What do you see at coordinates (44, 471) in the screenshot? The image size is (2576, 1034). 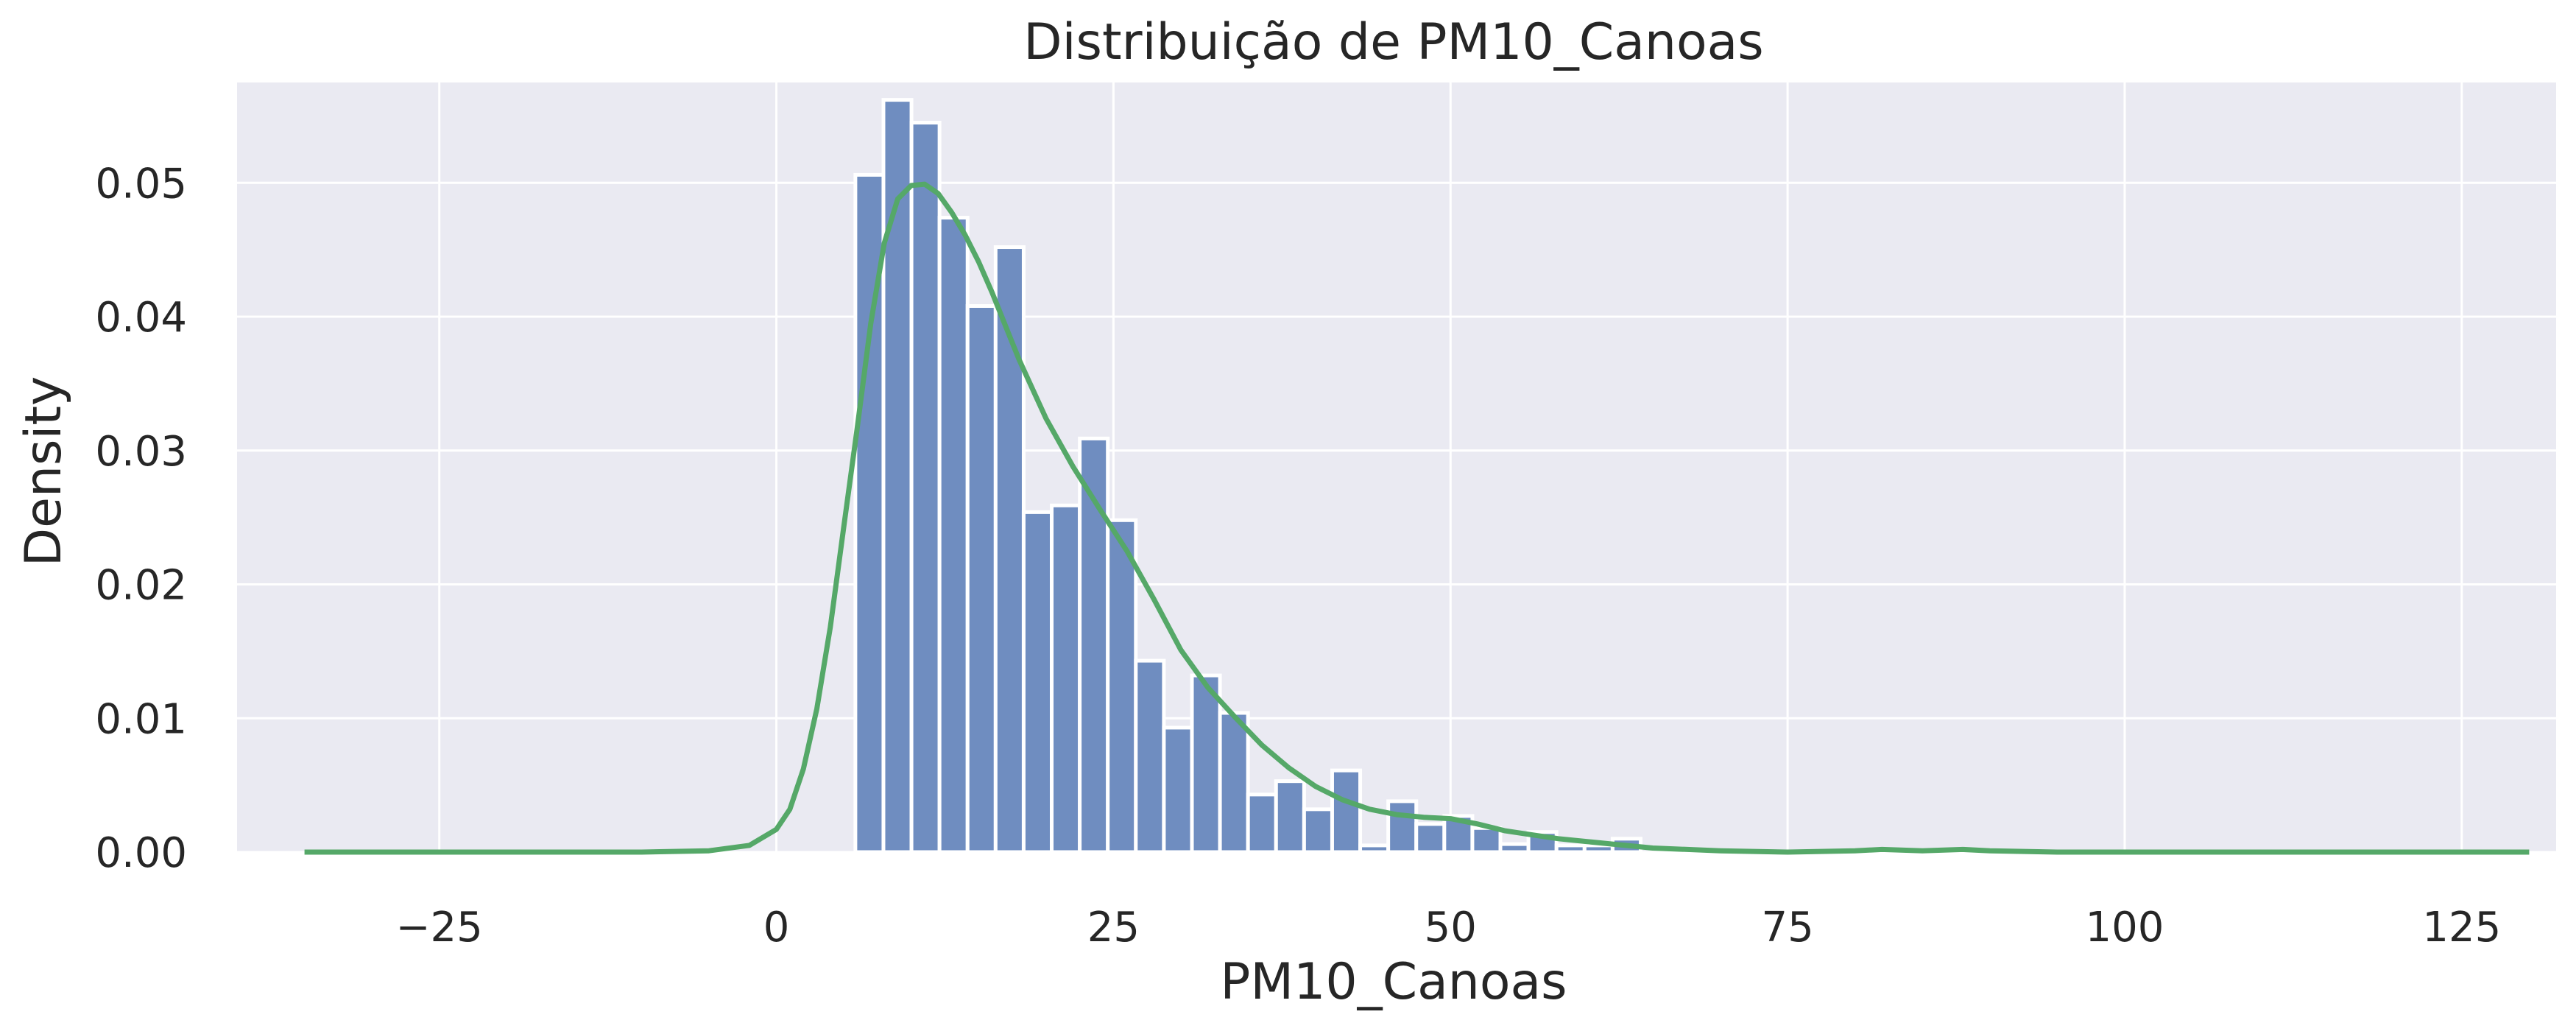 I see `y-axis-label: Density` at bounding box center [44, 471].